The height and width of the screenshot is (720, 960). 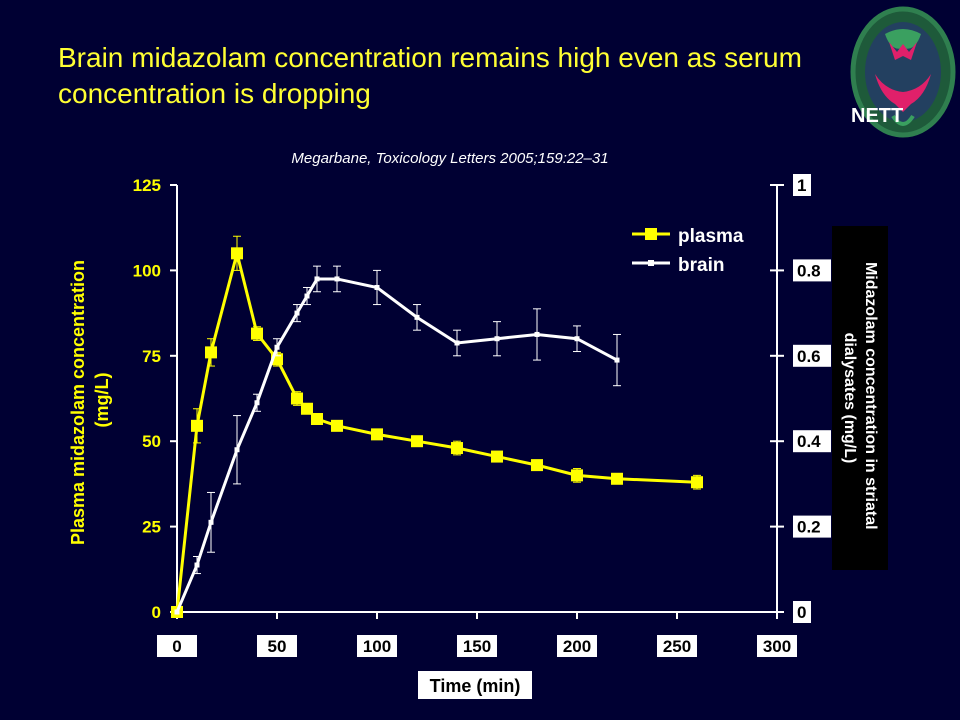 What do you see at coordinates (877, 116) in the screenshot?
I see `logo-text: NETT` at bounding box center [877, 116].